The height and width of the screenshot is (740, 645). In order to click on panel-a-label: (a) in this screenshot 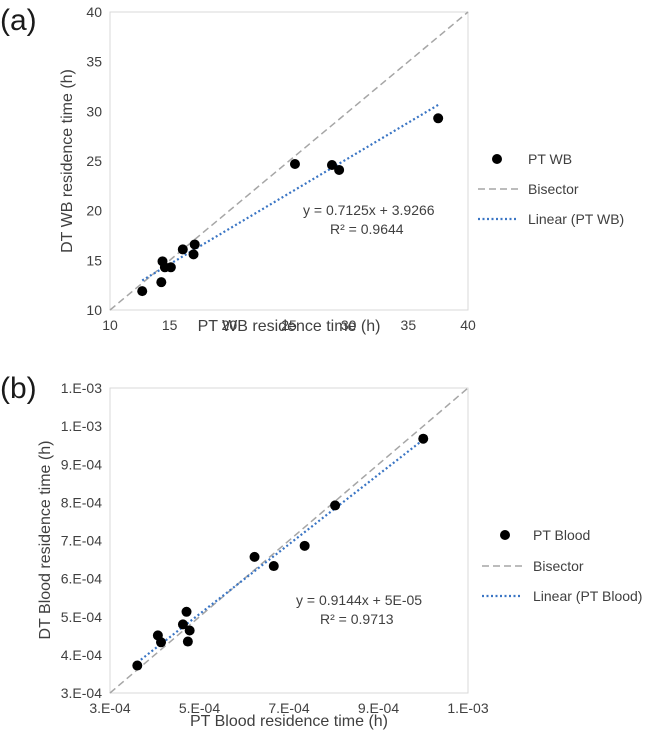, I will do `click(18, 20)`.